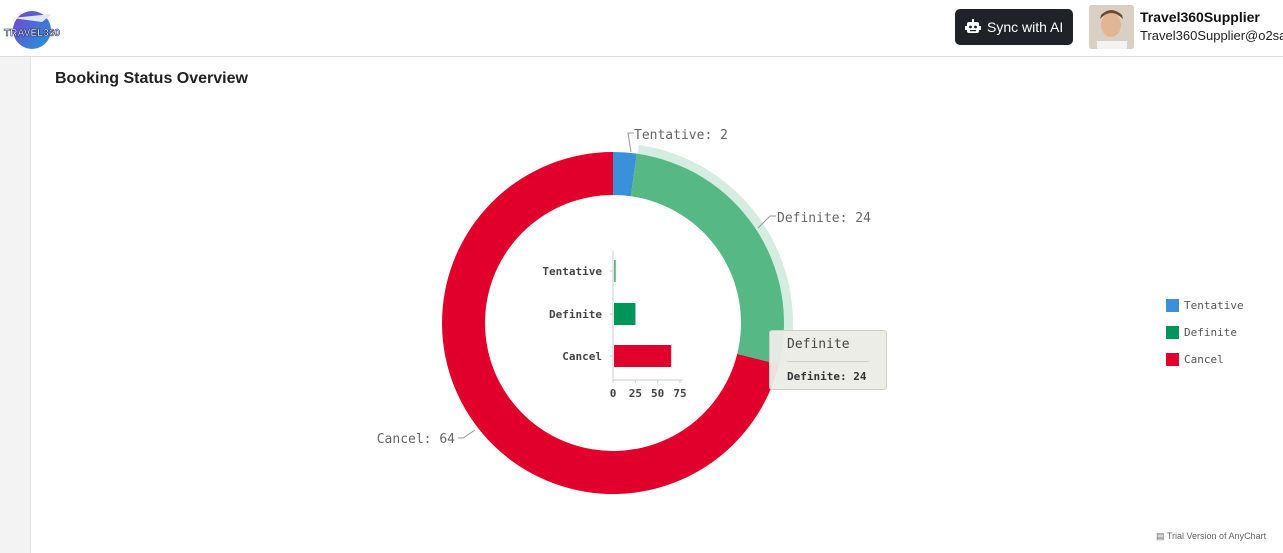 Image resolution: width=1283 pixels, height=553 pixels. Describe the element at coordinates (1111, 27) in the screenshot. I see `avatar` at that location.